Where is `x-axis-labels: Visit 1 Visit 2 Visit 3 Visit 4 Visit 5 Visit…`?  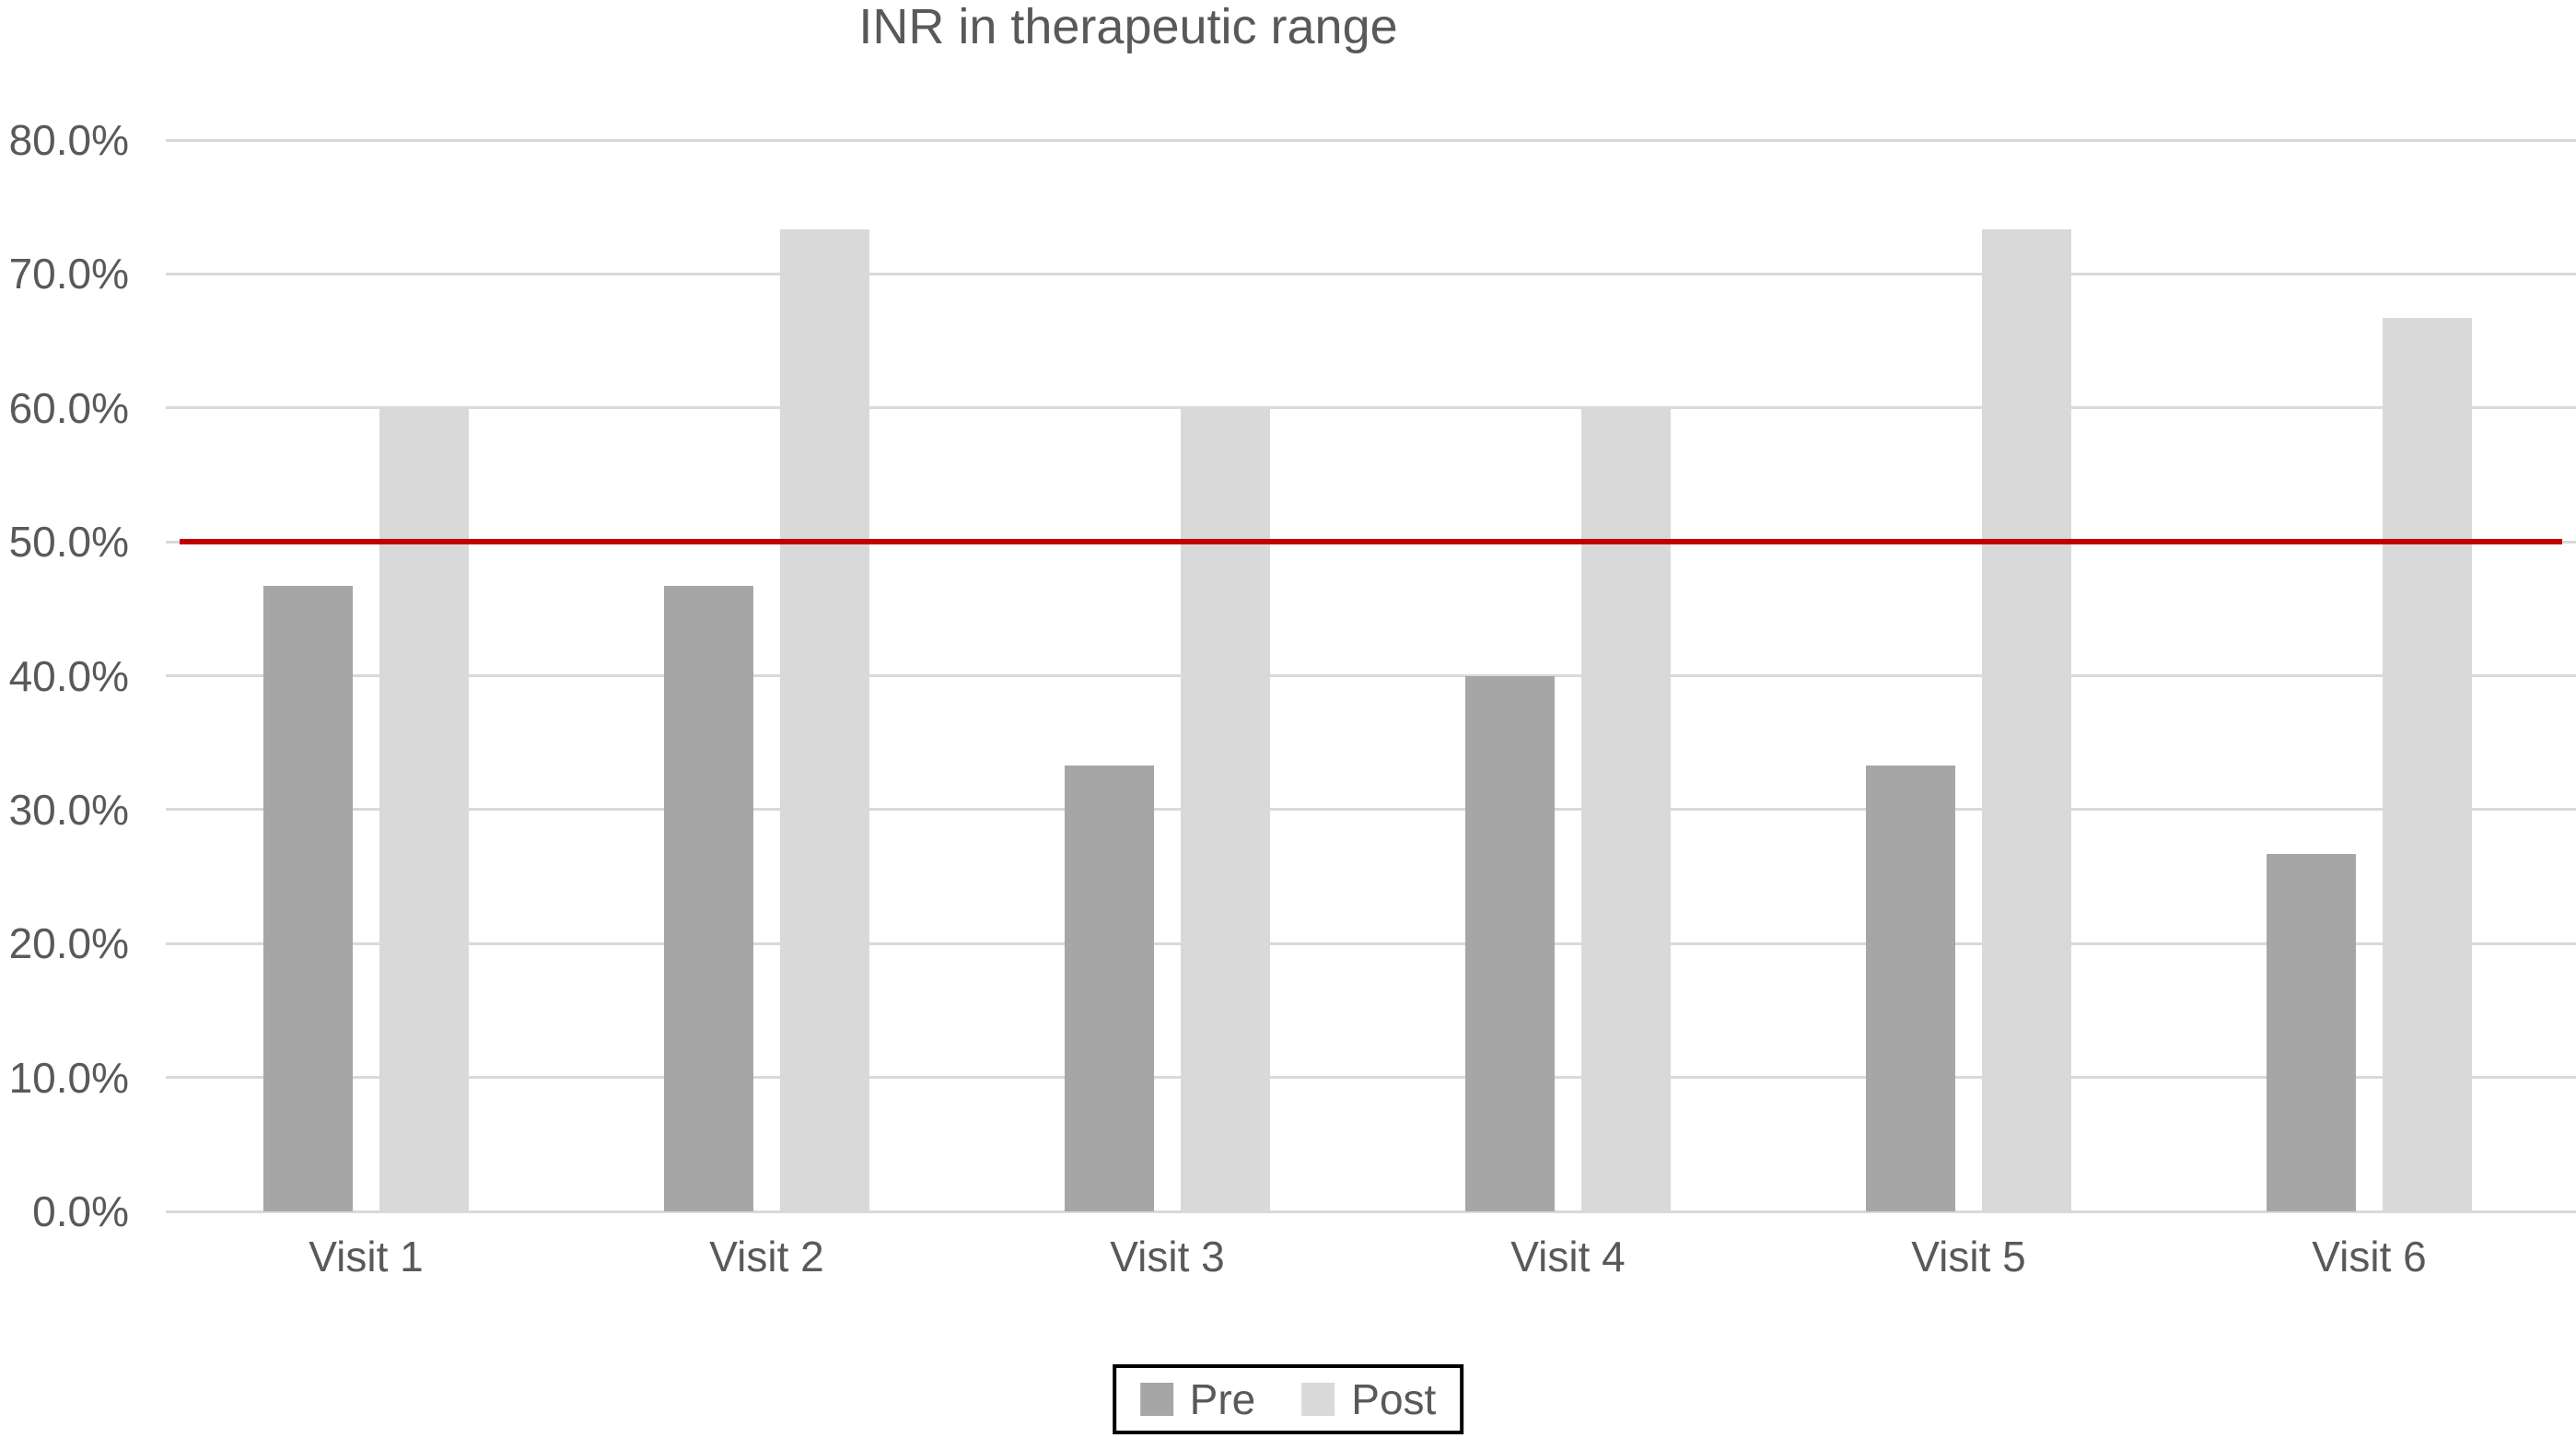
x-axis-labels: Visit 1 Visit 2 Visit 3 Visit 4 Visit 5 Visit… is located at coordinates (1368, 1256).